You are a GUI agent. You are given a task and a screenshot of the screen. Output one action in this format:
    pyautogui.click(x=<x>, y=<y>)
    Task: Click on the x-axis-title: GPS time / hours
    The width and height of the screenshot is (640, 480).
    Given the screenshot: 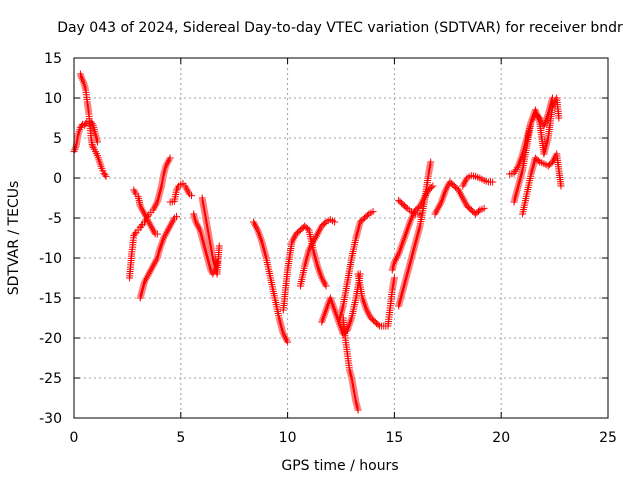 What is the action you would take?
    pyautogui.click(x=339, y=466)
    